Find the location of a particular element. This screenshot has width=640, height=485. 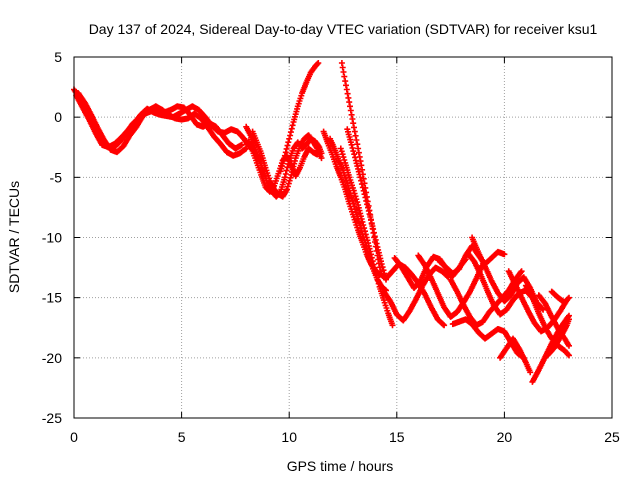

y-tick-label: -15 is located at coordinates (52, 298).